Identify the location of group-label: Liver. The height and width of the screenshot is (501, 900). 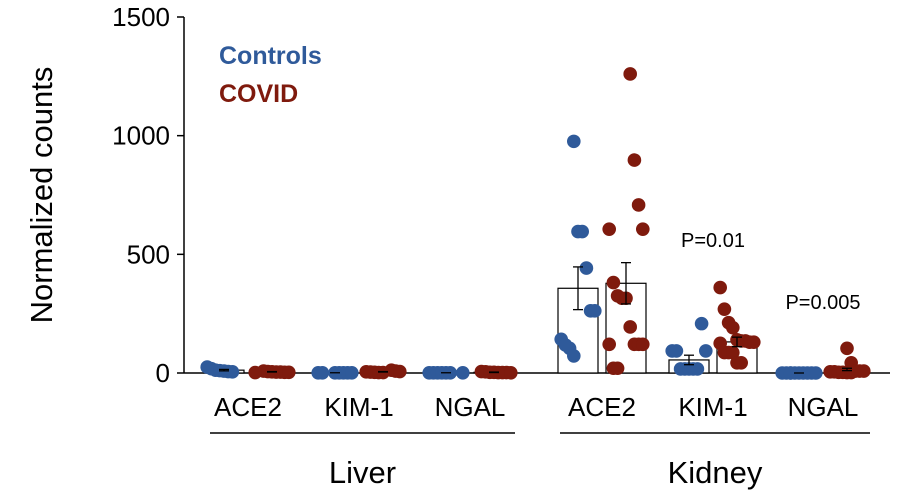
(362, 472).